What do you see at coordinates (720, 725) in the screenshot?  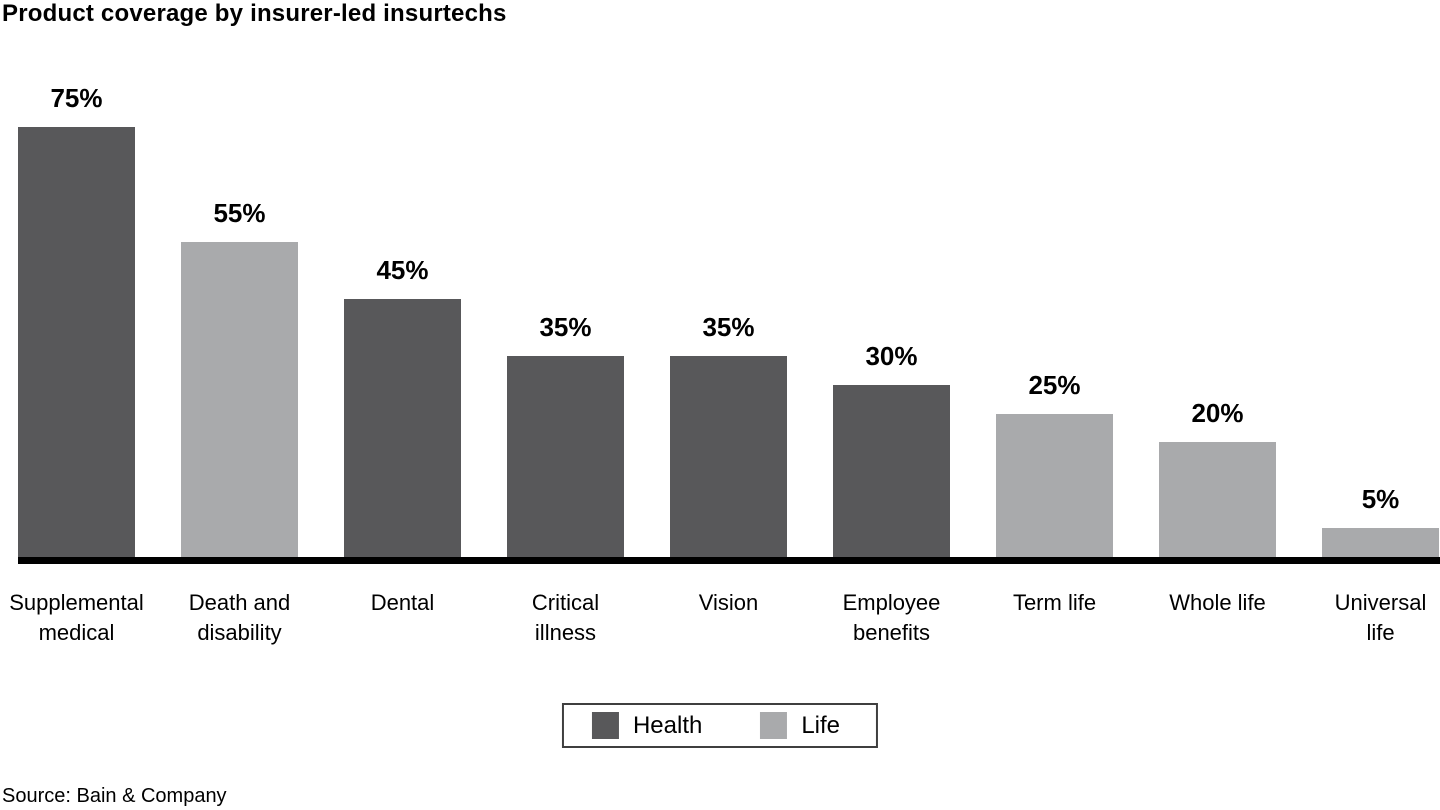 I see `legend: Health Life` at bounding box center [720, 725].